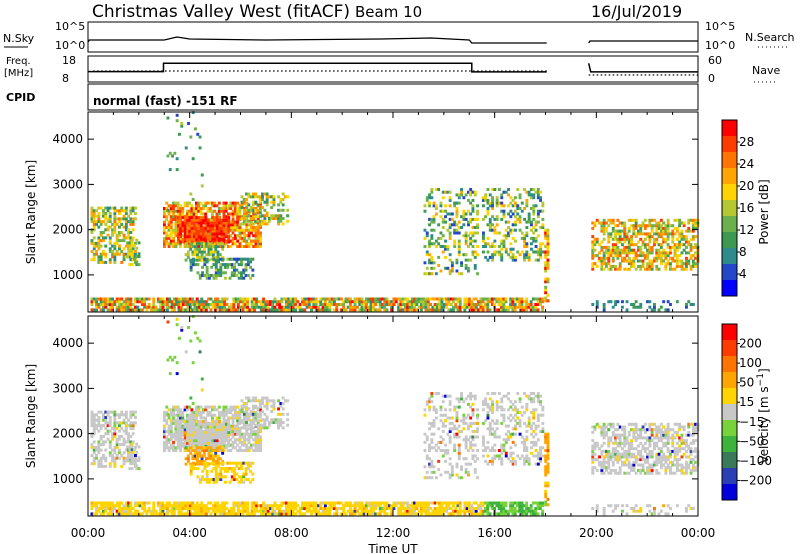  What do you see at coordinates (67, 275) in the screenshot?
I see `y-tick-label: 1000` at bounding box center [67, 275].